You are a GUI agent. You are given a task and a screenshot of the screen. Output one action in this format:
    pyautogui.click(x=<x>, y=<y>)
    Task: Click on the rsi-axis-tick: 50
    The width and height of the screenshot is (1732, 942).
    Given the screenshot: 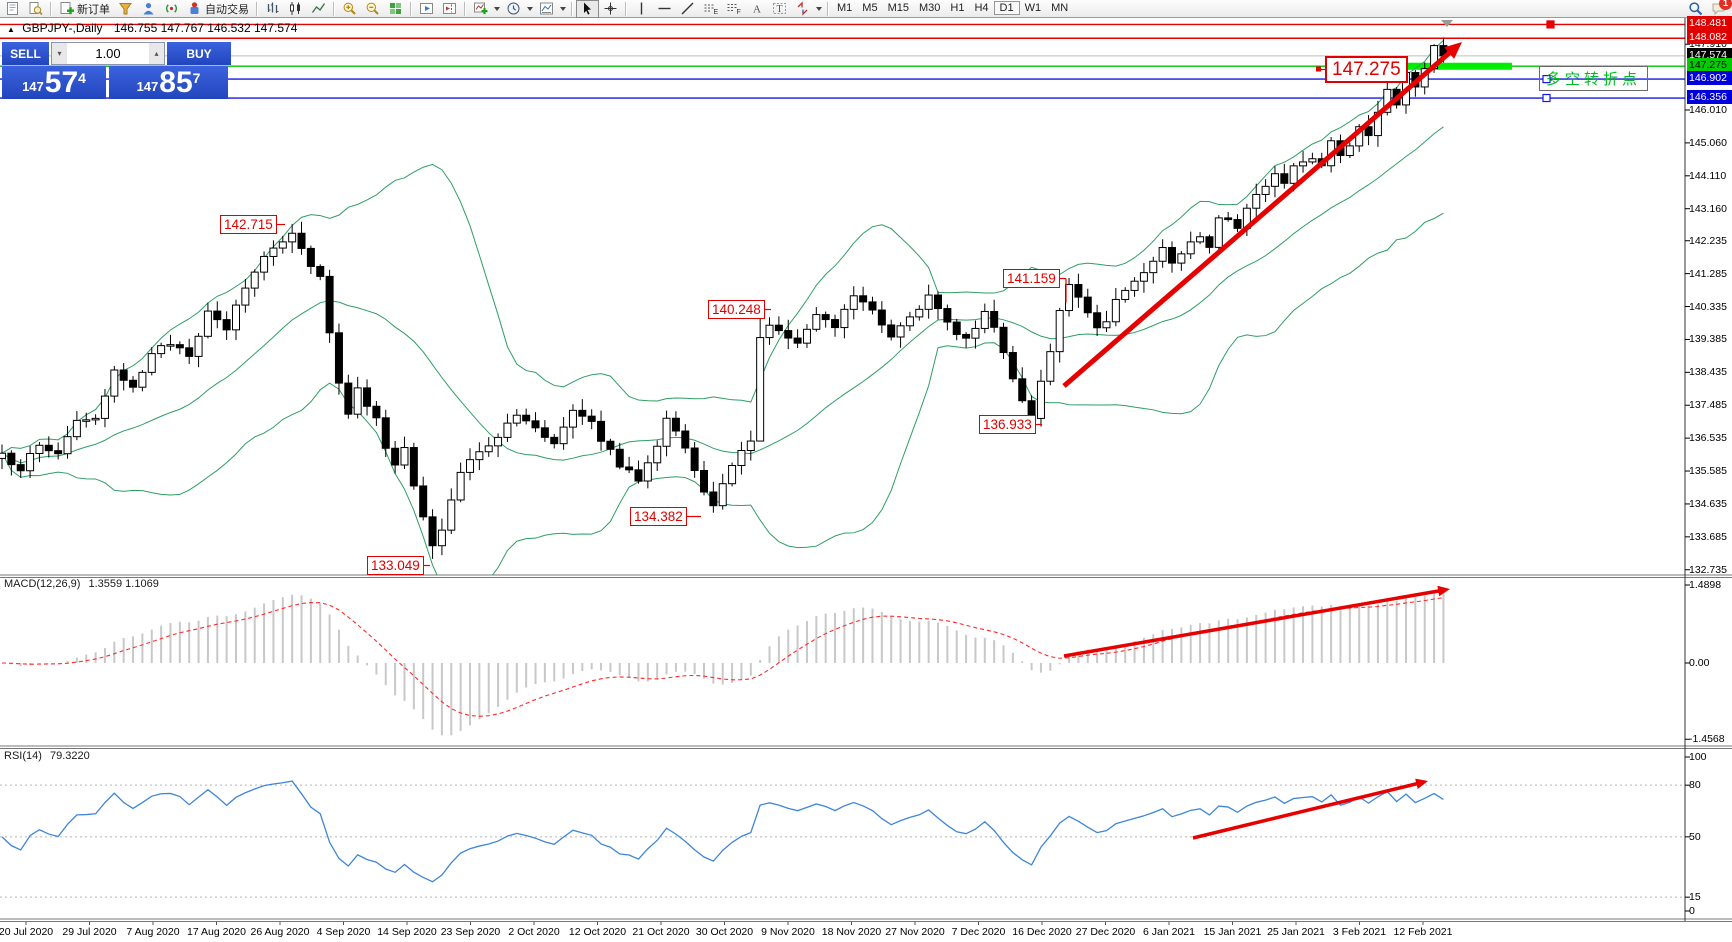 What is the action you would take?
    pyautogui.click(x=1695, y=836)
    